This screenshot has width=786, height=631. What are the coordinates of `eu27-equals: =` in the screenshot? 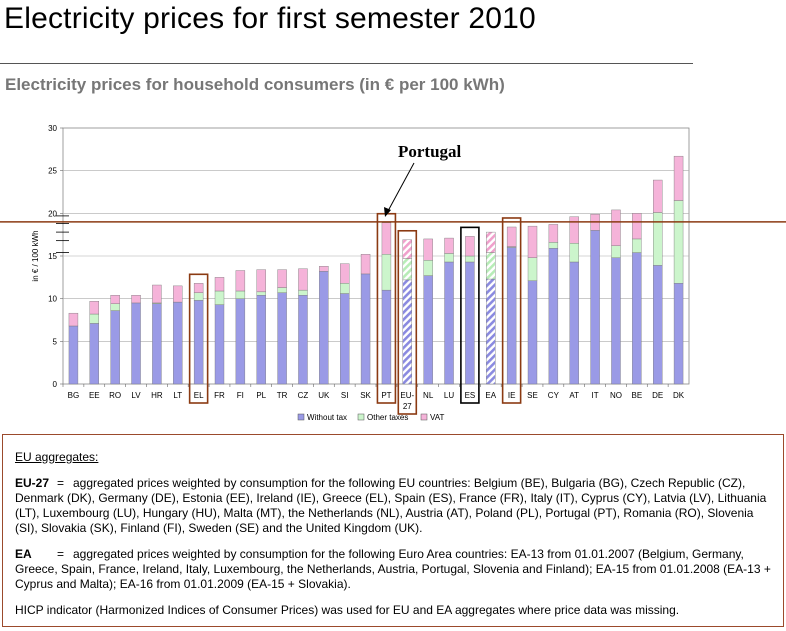 It's located at (61, 483).